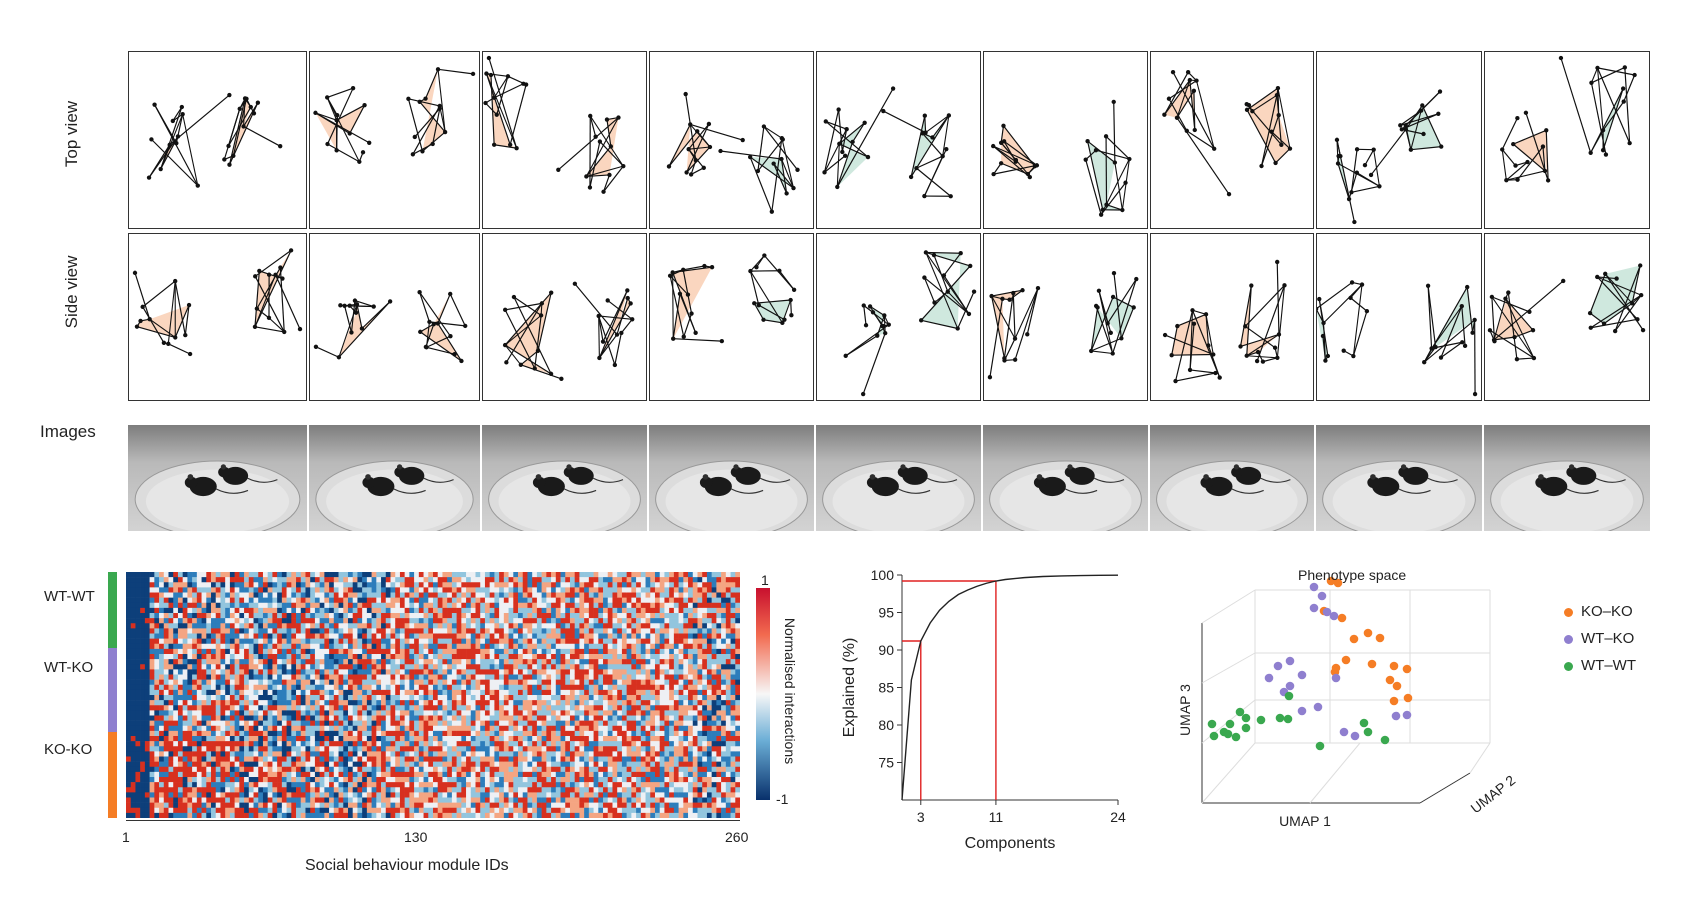 The image size is (1702, 924). What do you see at coordinates (1305, 821) in the screenshot?
I see `umap-xlabel: UMAP 1` at bounding box center [1305, 821].